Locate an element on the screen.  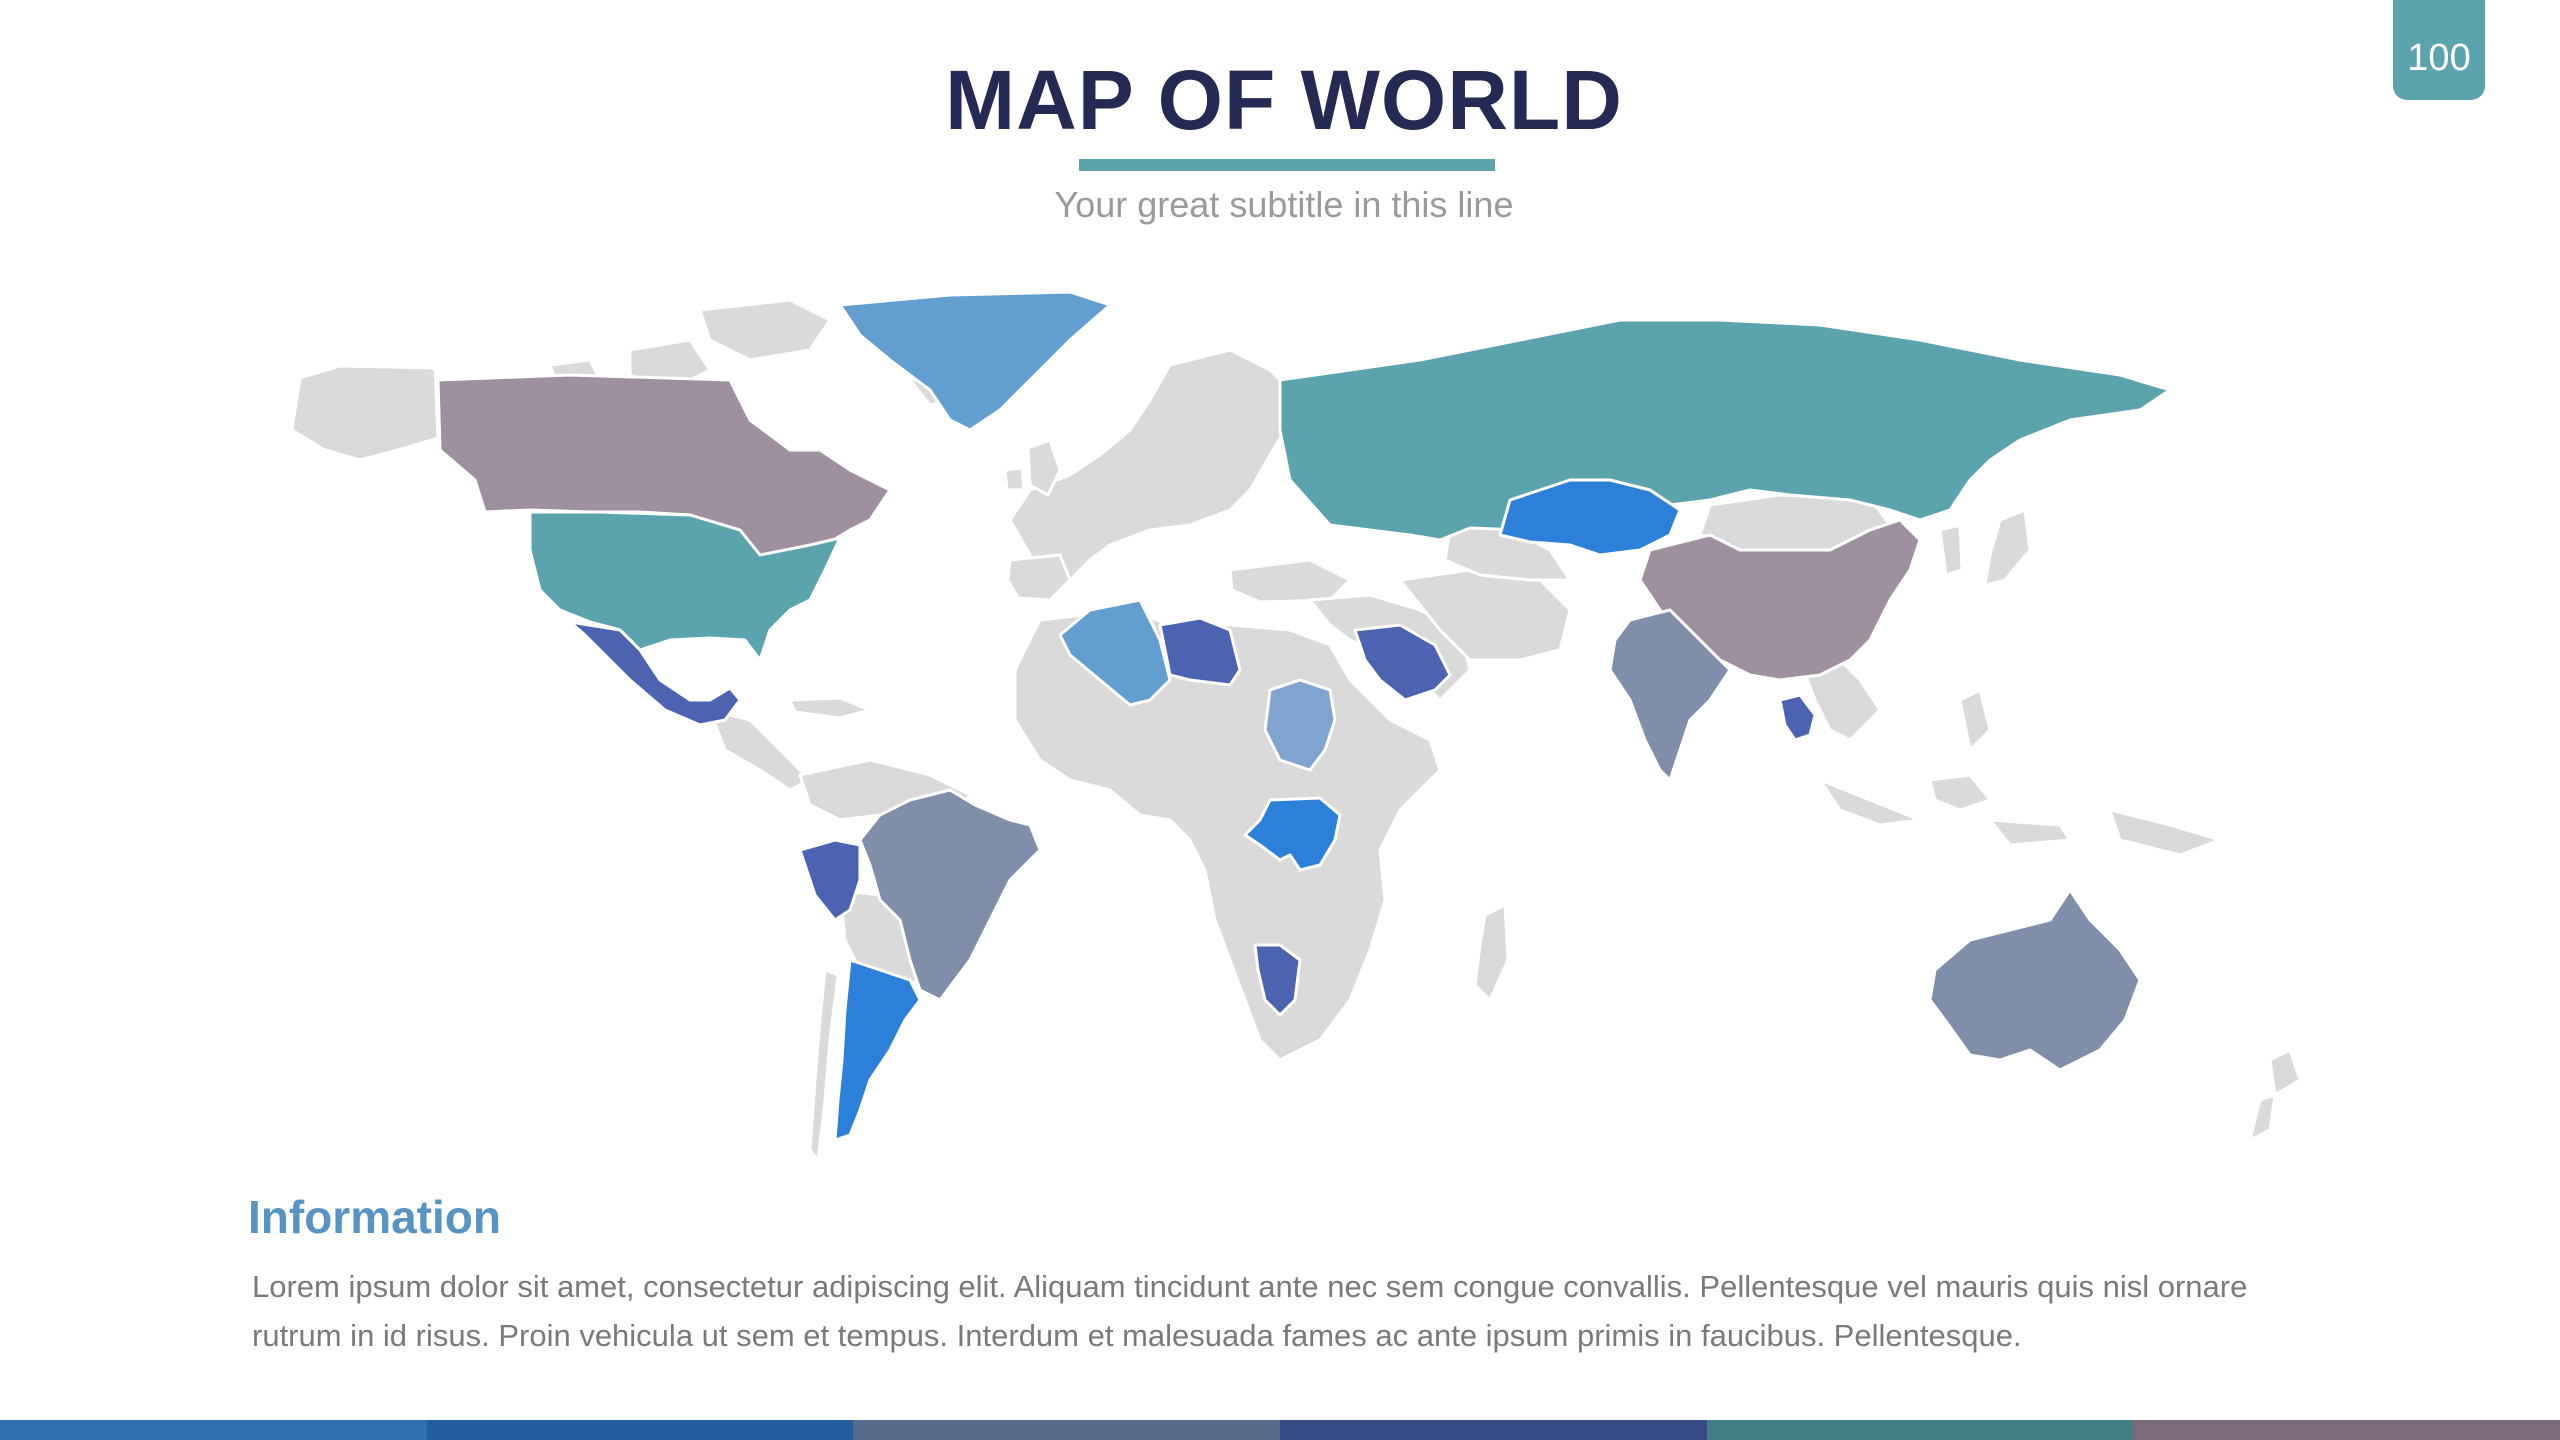
new-zealand is located at coordinates (2275, 1095).